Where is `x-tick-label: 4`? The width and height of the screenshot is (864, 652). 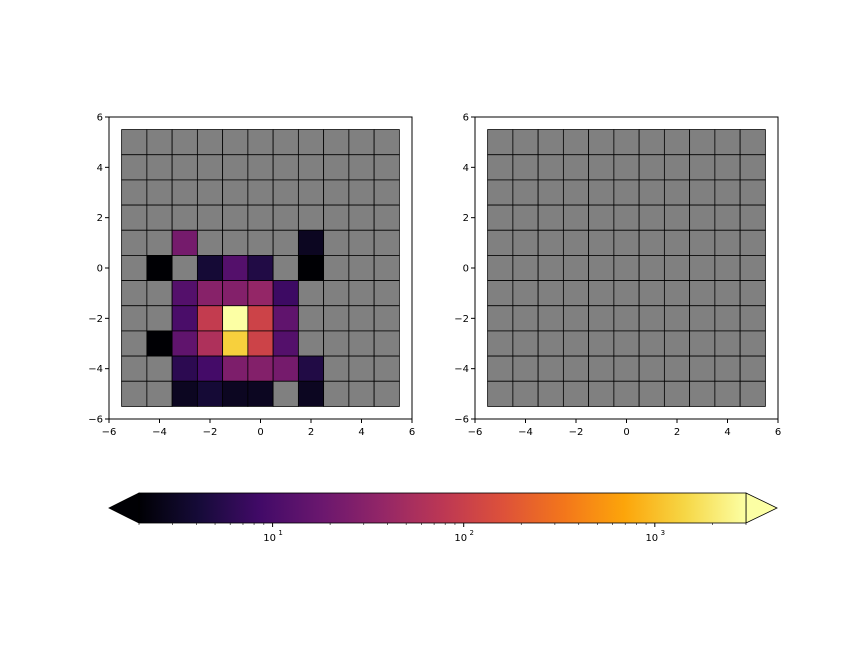
x-tick-label: 4 is located at coordinates (361, 432).